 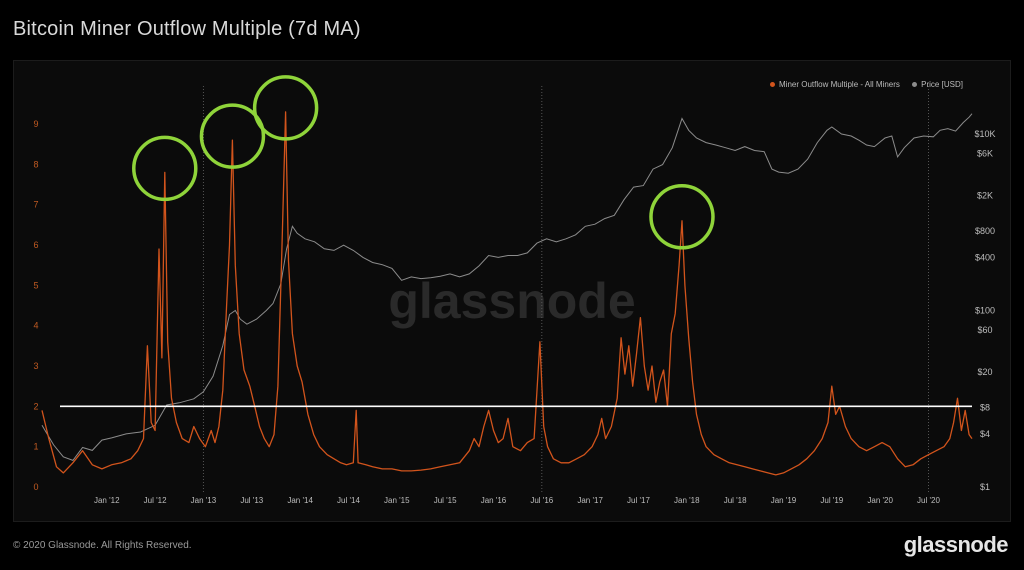 I want to click on x-tick: Jul '12, so click(x=155, y=500).